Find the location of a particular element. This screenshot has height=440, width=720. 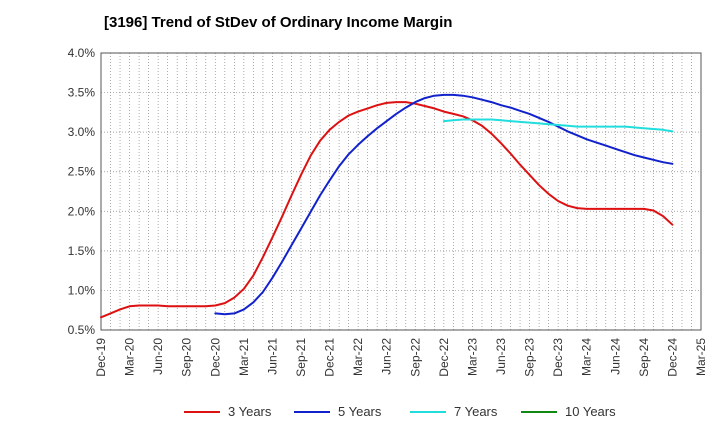

y-tick-label: 2.0% is located at coordinates (82, 211).